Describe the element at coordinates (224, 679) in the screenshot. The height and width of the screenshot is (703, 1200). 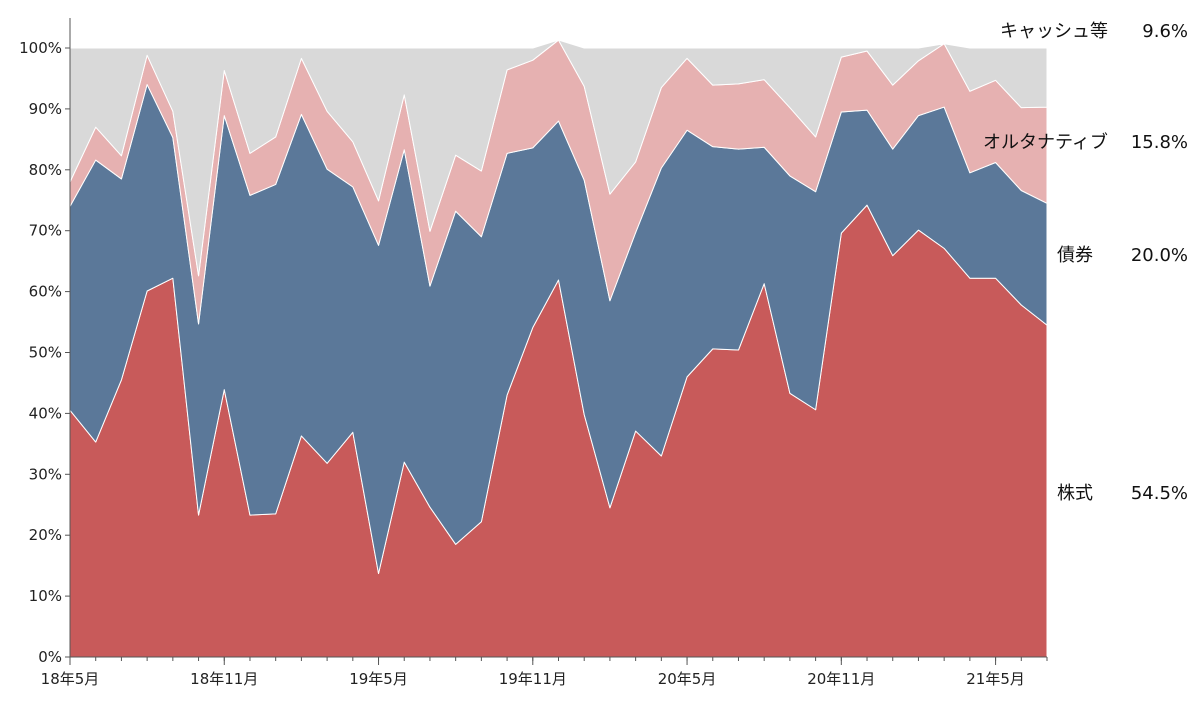
I see `x-tick-label: 18年11月` at that location.